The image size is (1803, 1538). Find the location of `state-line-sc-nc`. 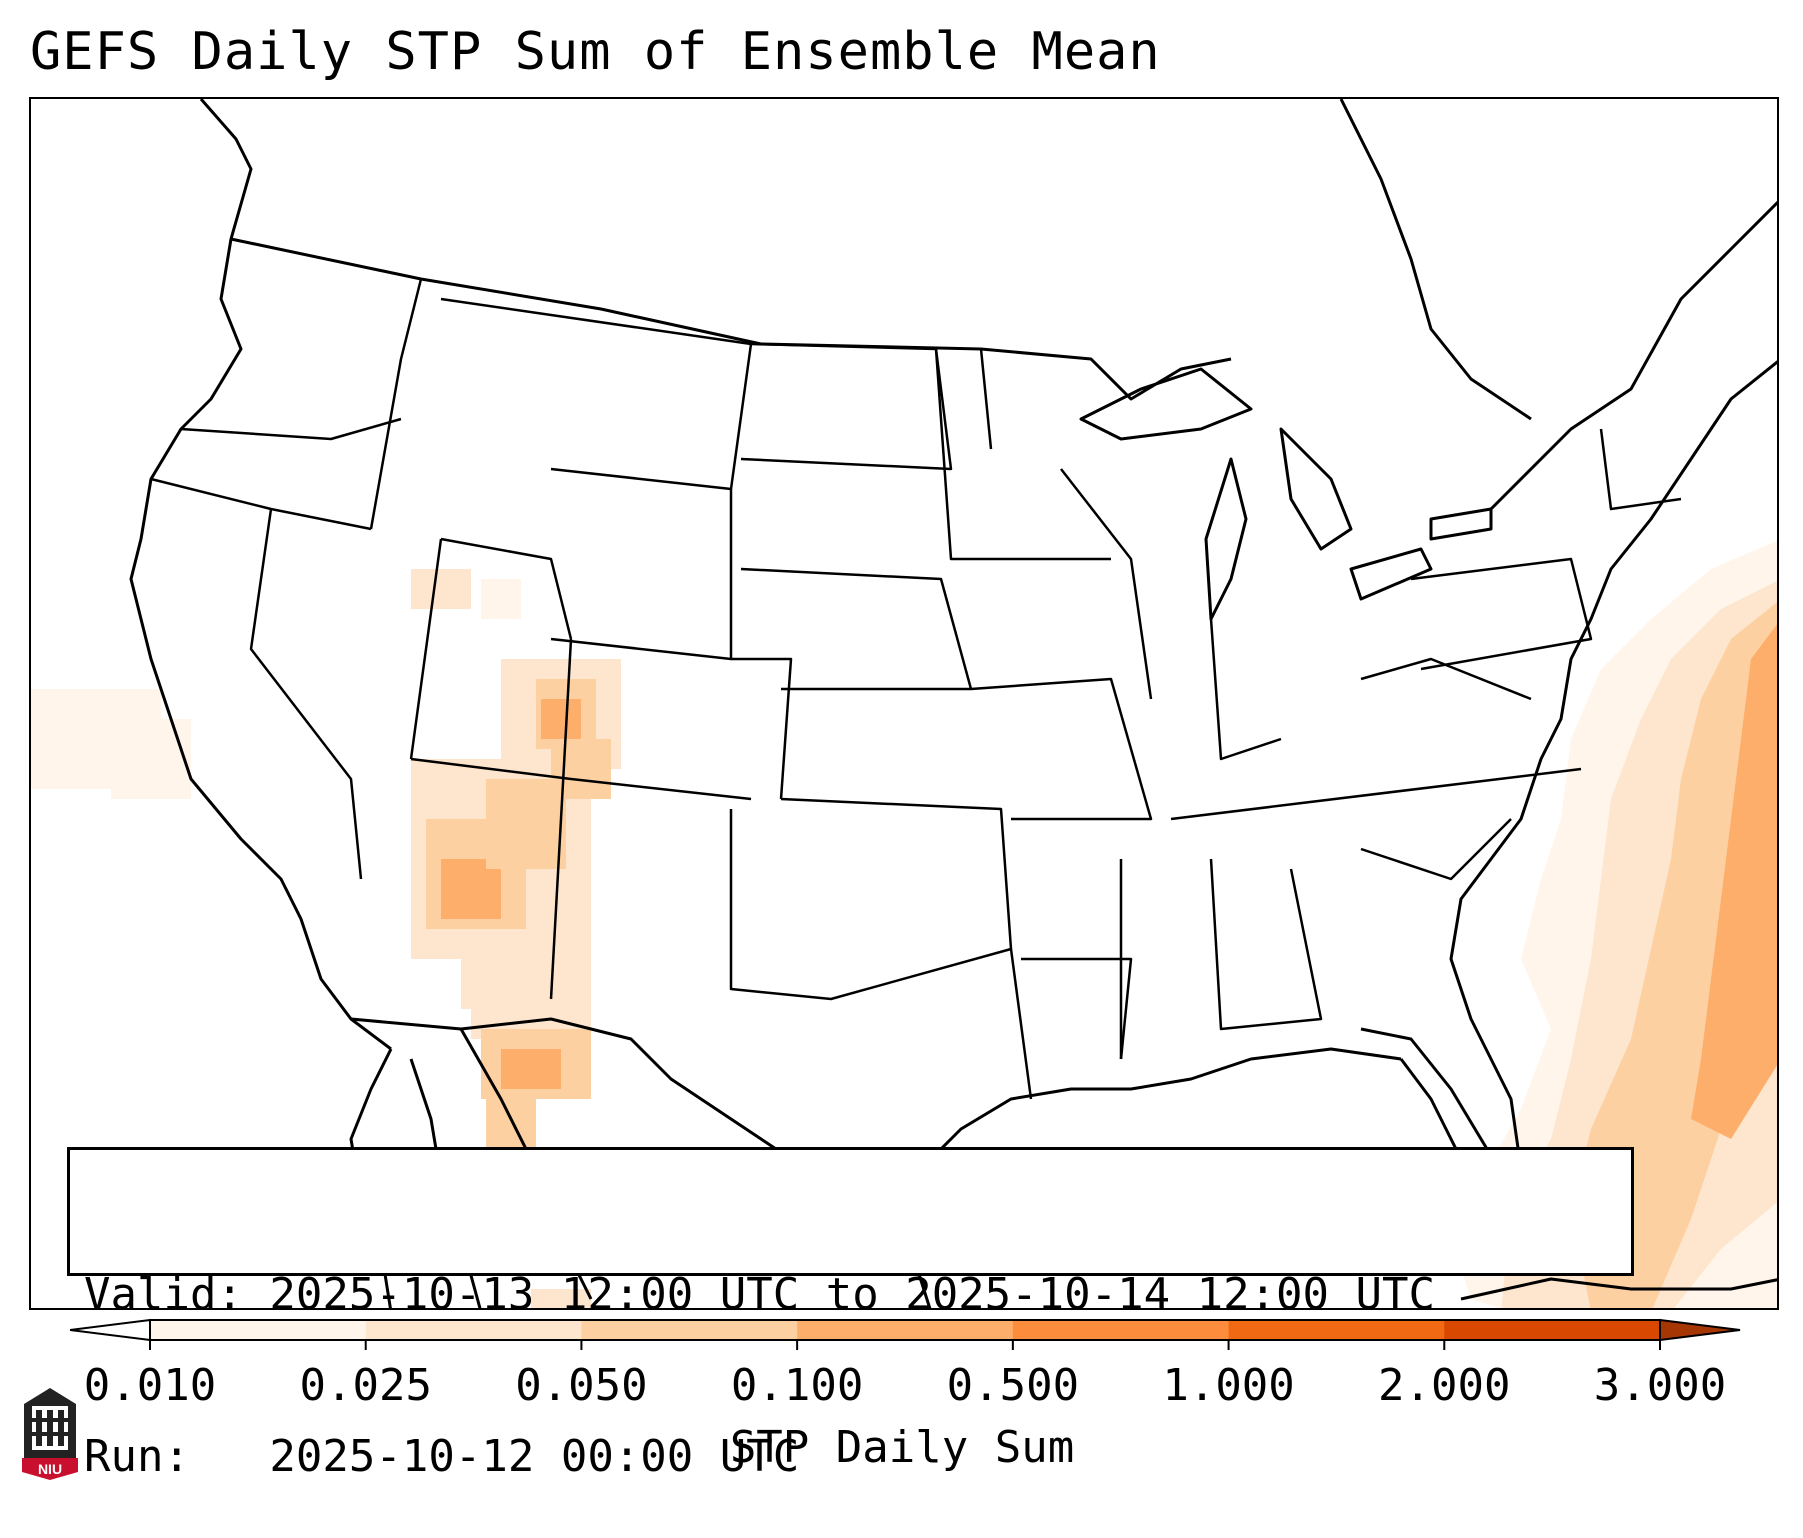

state-line-sc-nc is located at coordinates (1436, 849).